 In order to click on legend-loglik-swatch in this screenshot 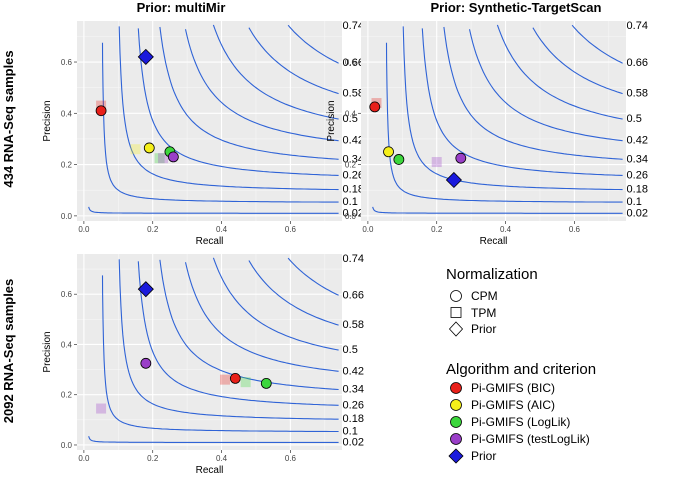, I will do `click(456, 422)`.